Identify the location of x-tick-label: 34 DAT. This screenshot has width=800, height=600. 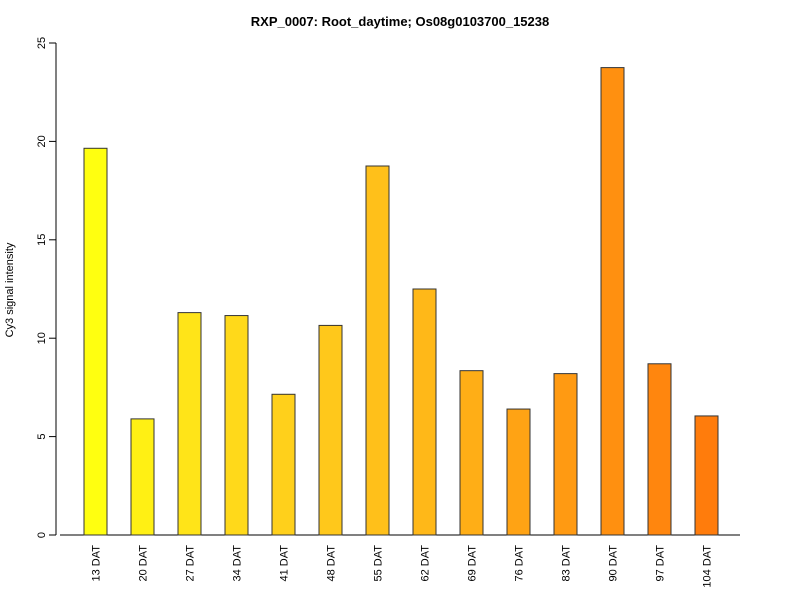
(237, 563).